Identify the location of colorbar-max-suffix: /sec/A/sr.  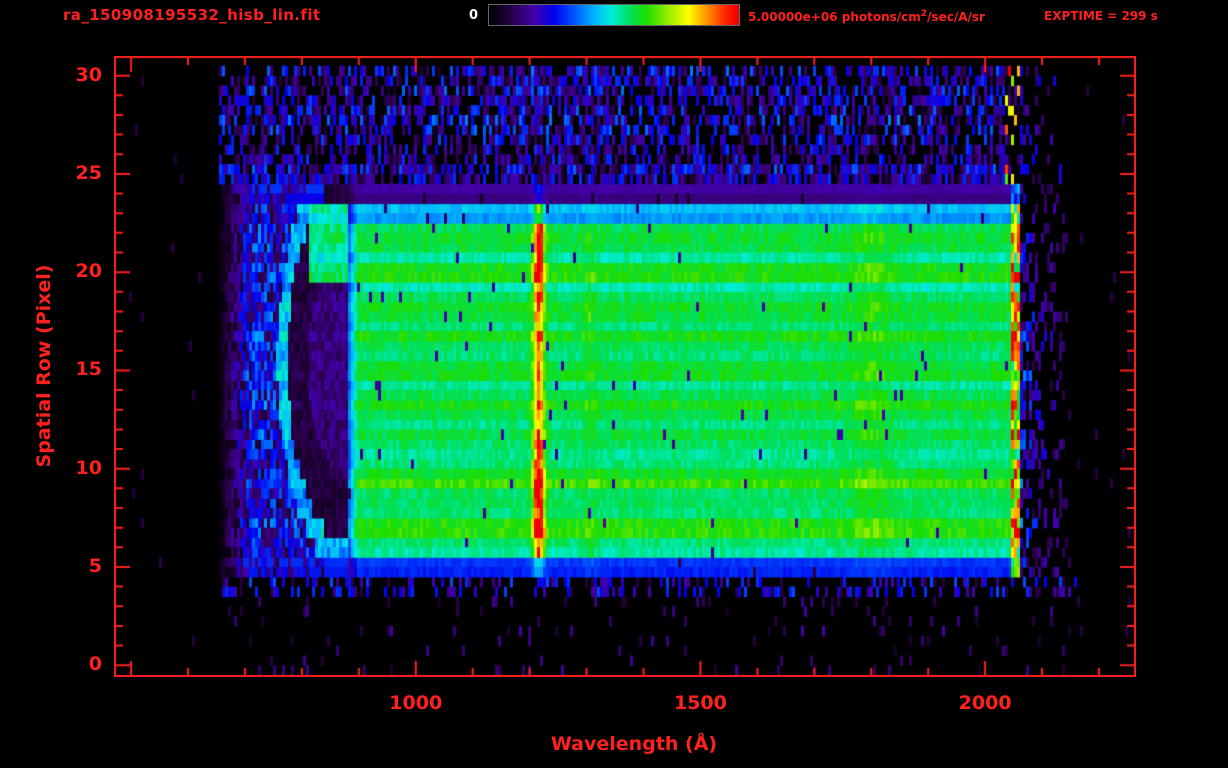
(956, 17).